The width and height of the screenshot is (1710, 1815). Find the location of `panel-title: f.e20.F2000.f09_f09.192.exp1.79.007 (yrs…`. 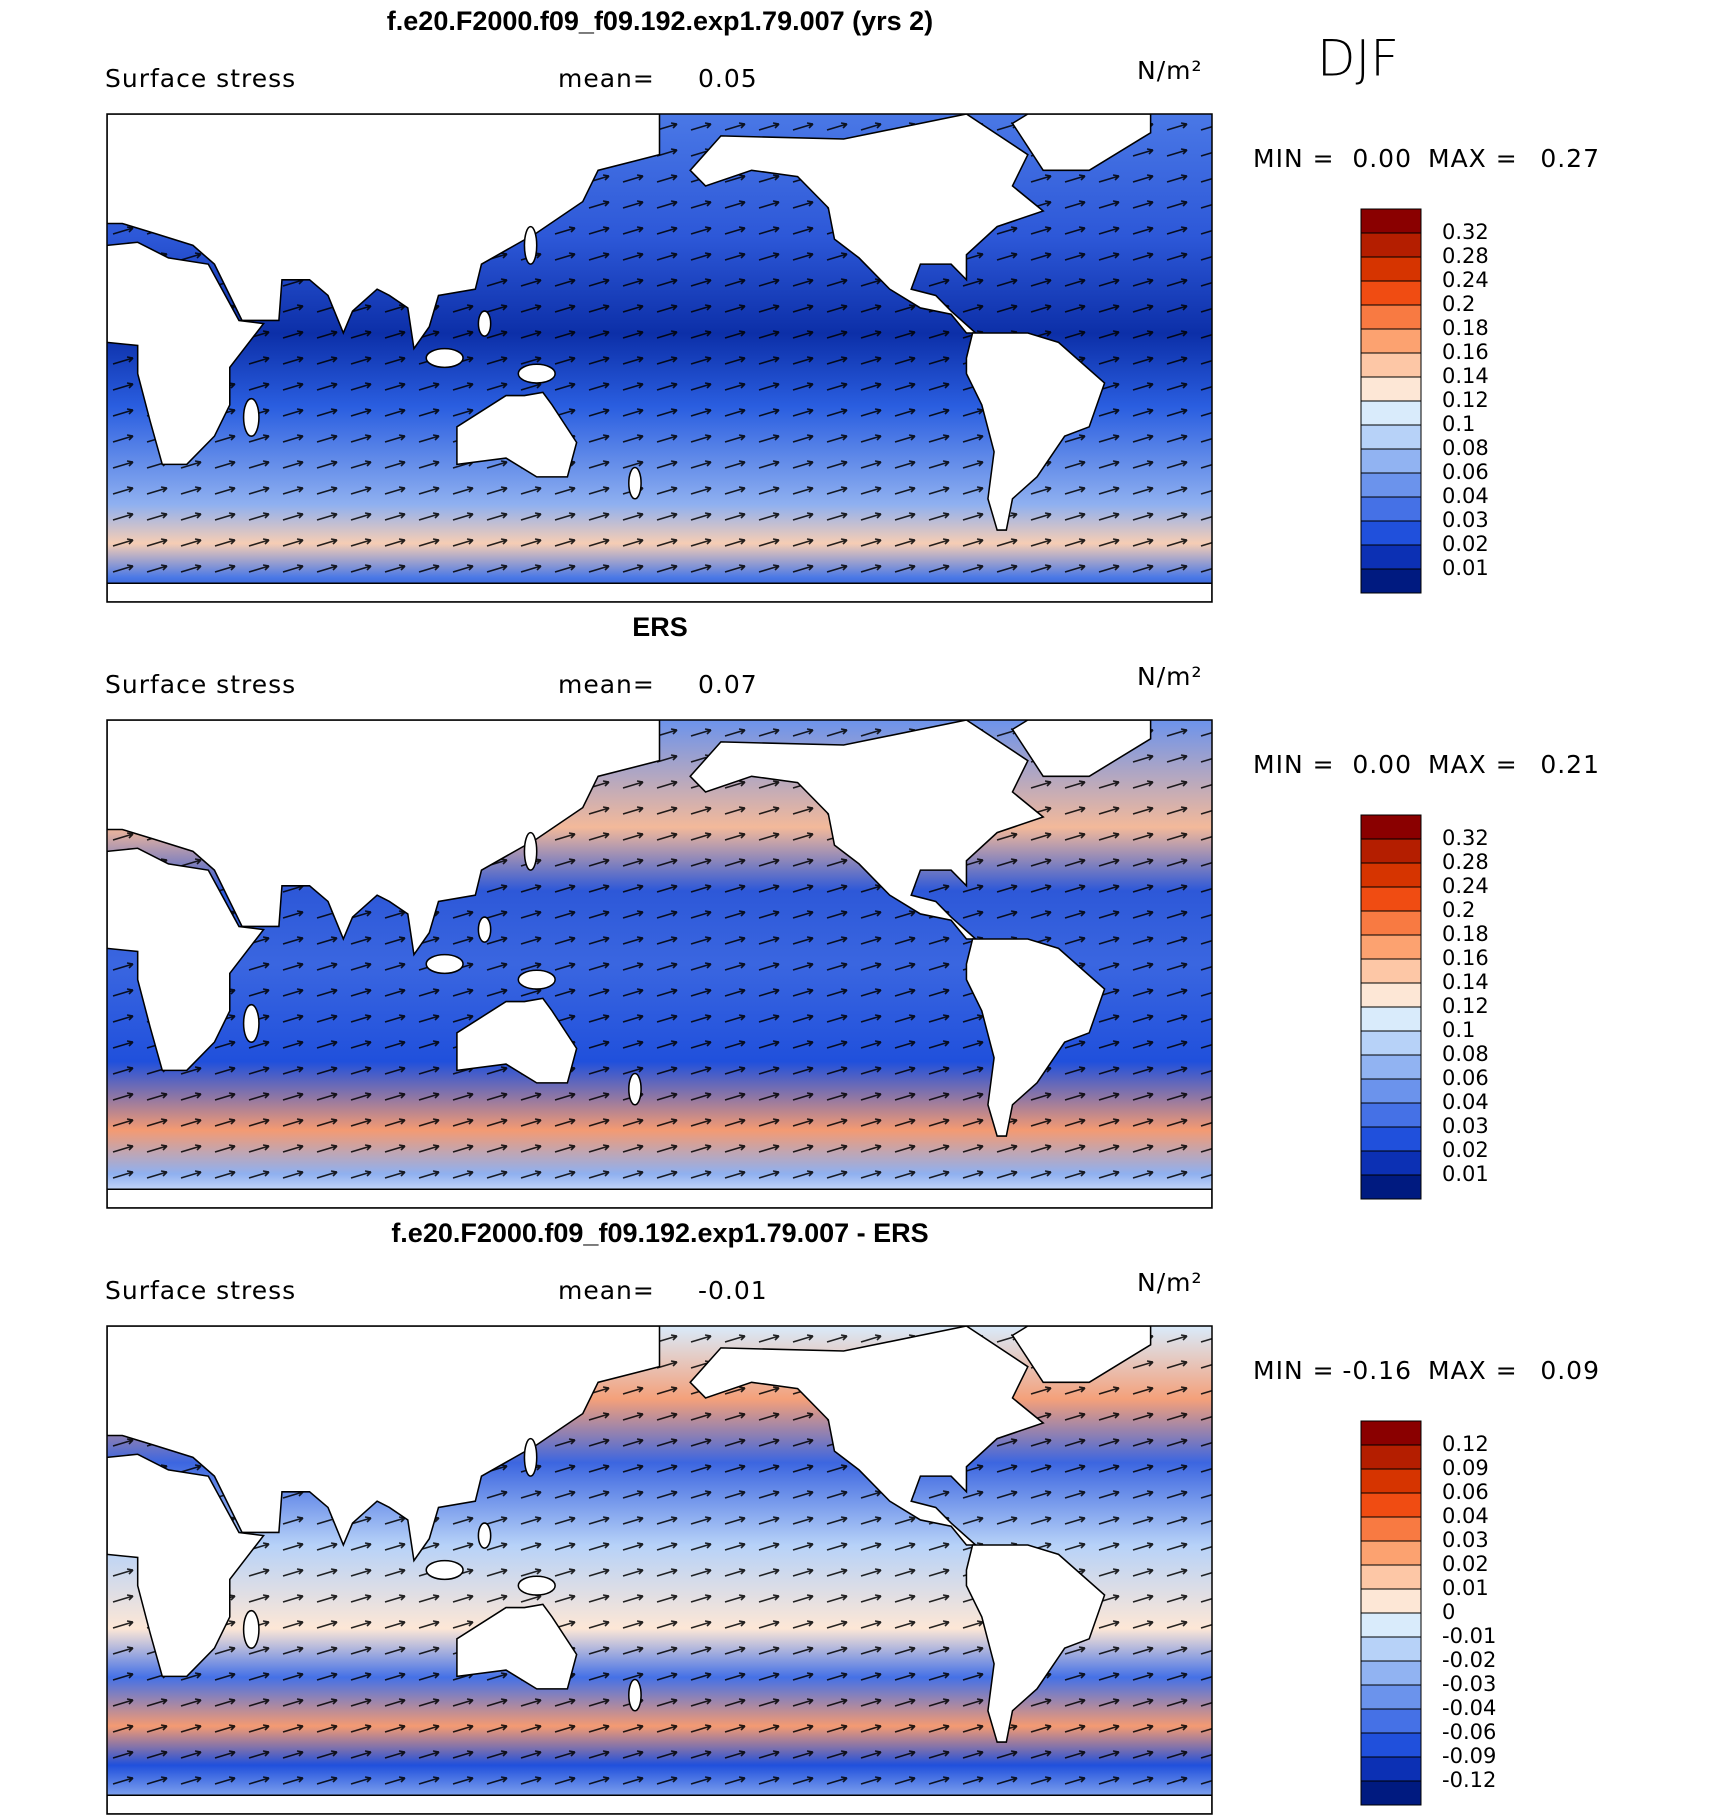

panel-title: f.e20.F2000.f09_f09.192.exp1.79.007 (yrs… is located at coordinates (660, 21).